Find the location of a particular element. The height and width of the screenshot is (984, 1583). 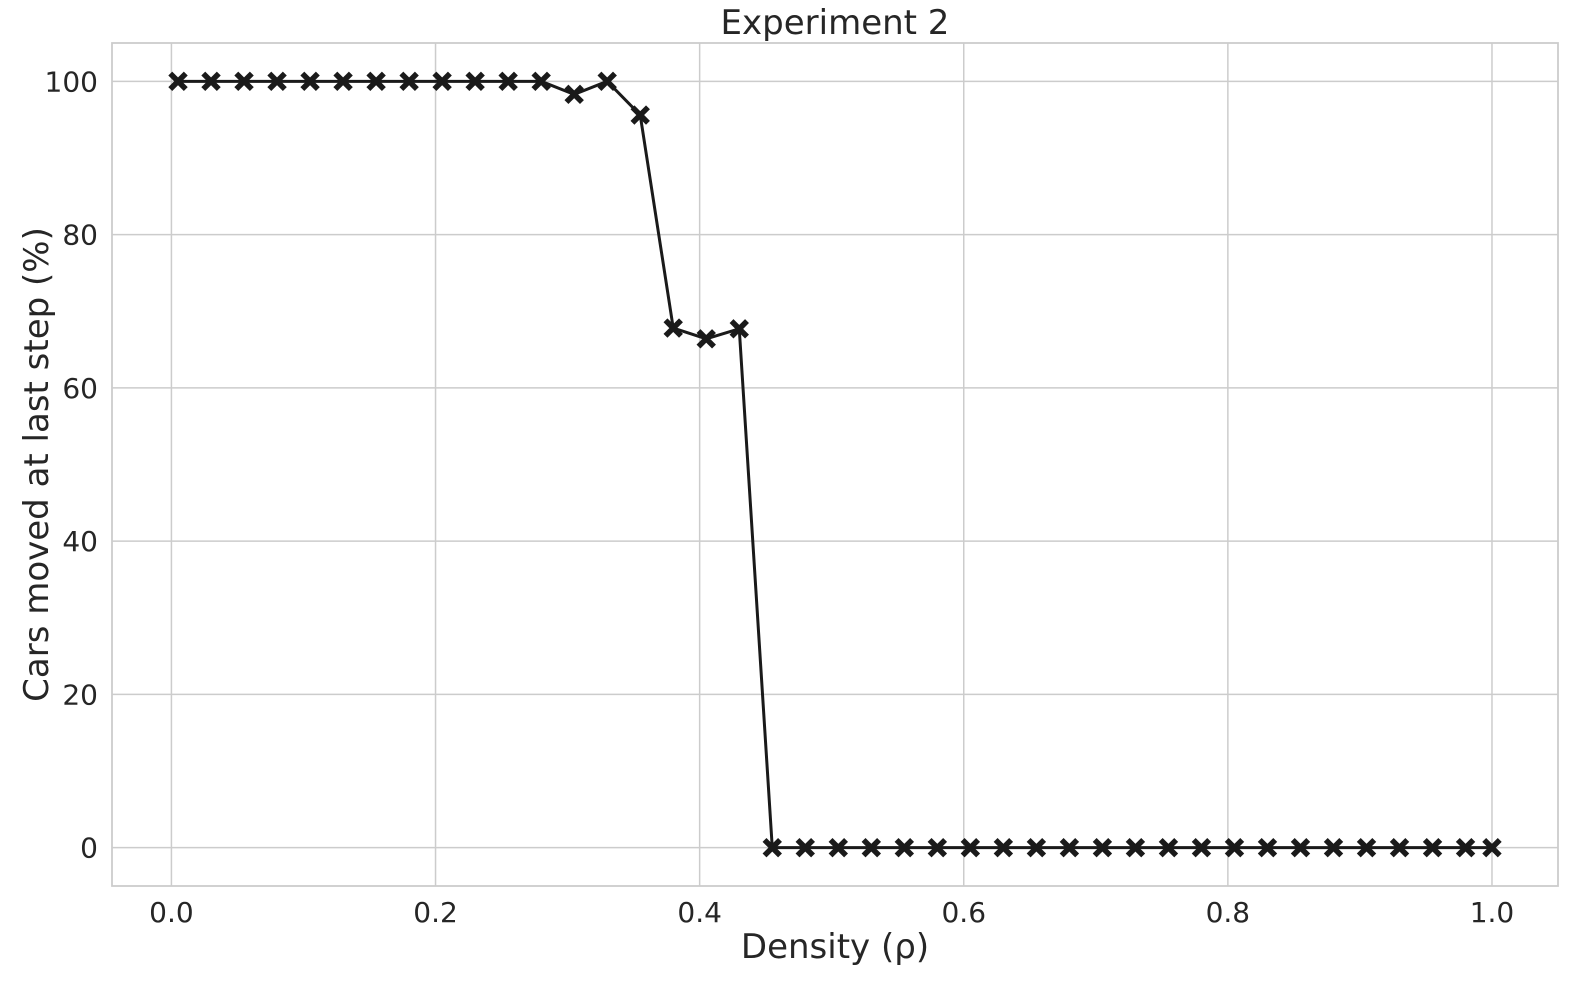

y-tick-label: 40 is located at coordinates (80, 541).